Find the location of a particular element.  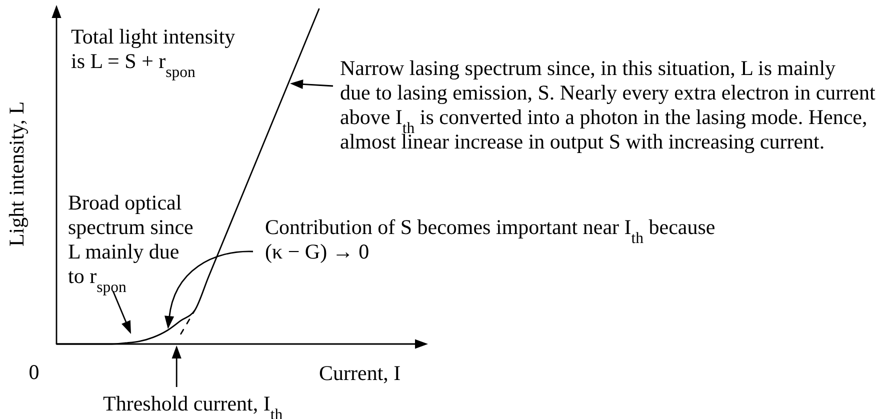

y-axis-title: Light intensity, L is located at coordinates (16, 174).